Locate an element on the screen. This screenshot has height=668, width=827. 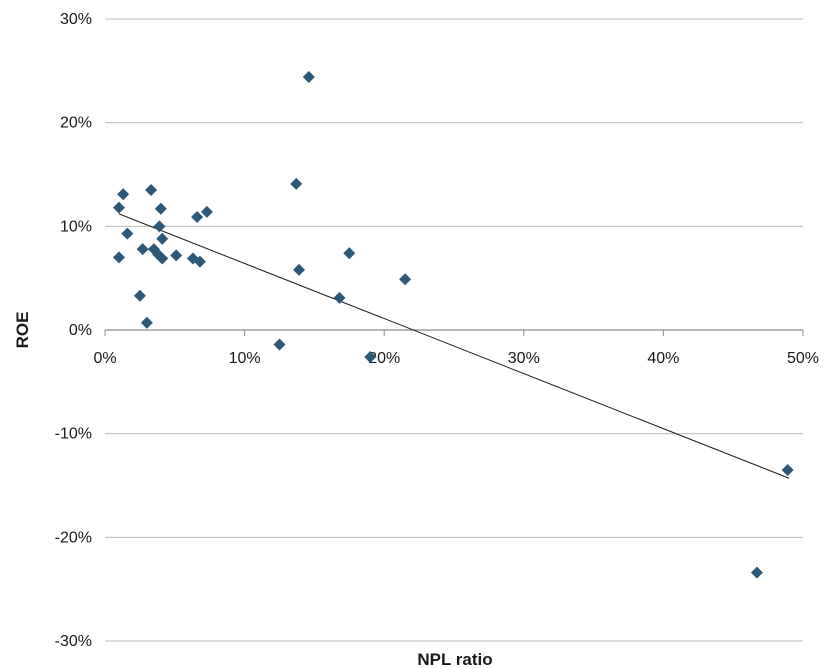
y-tick-label: -30% is located at coordinates (73, 641).